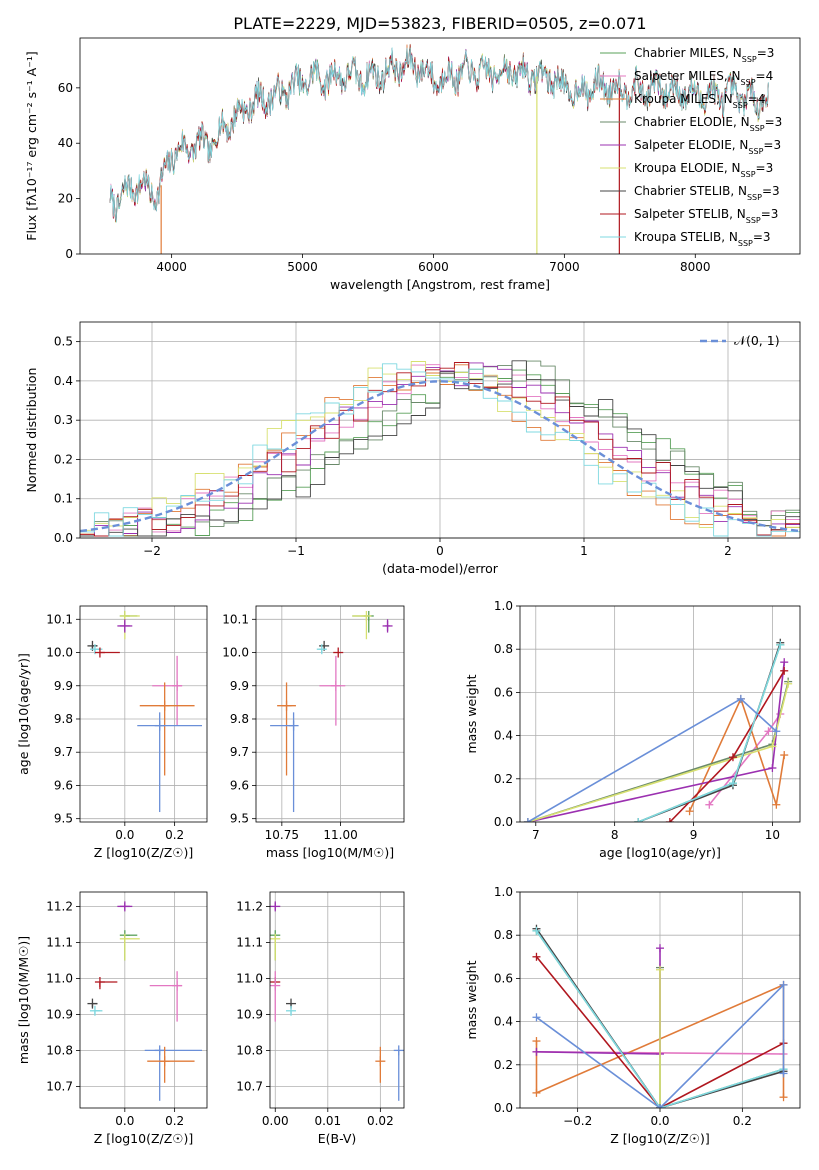  I want to click on y-tick-label: 0.5, so click(63, 342).